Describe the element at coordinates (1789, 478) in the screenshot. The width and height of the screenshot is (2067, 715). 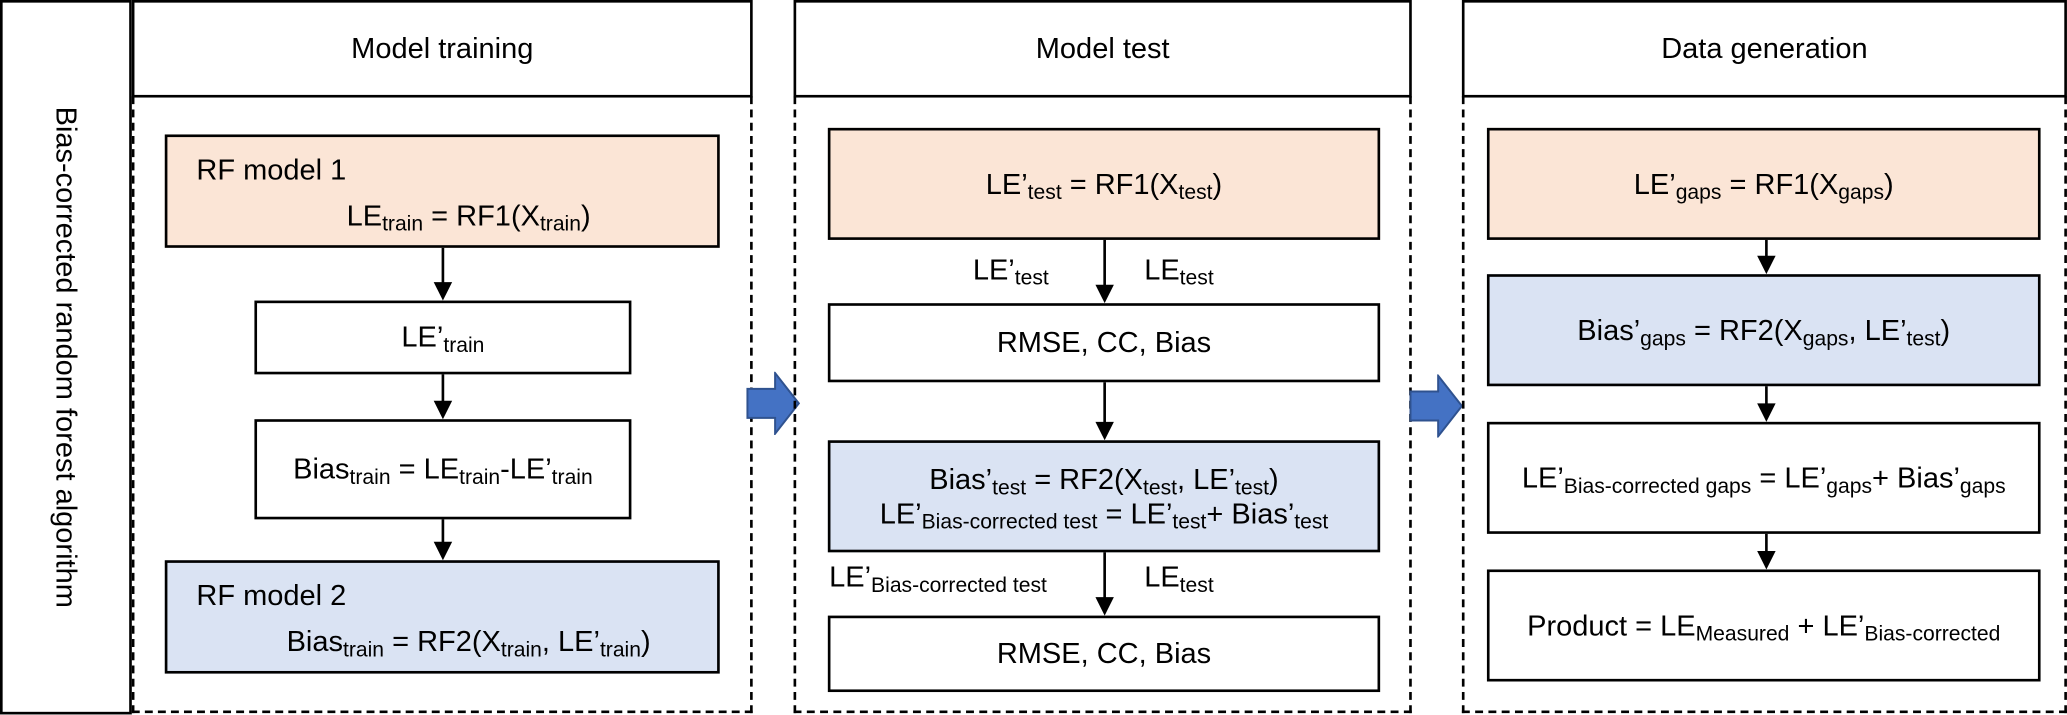
I see `formula-text: = LE’` at that location.